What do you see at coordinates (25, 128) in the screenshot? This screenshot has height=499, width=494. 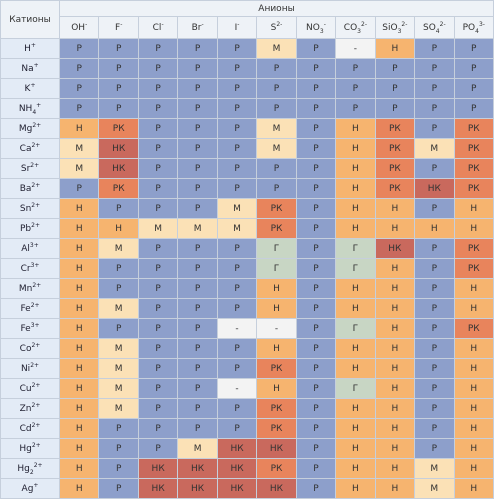 I see `ion-symbol: Mg` at bounding box center [25, 128].